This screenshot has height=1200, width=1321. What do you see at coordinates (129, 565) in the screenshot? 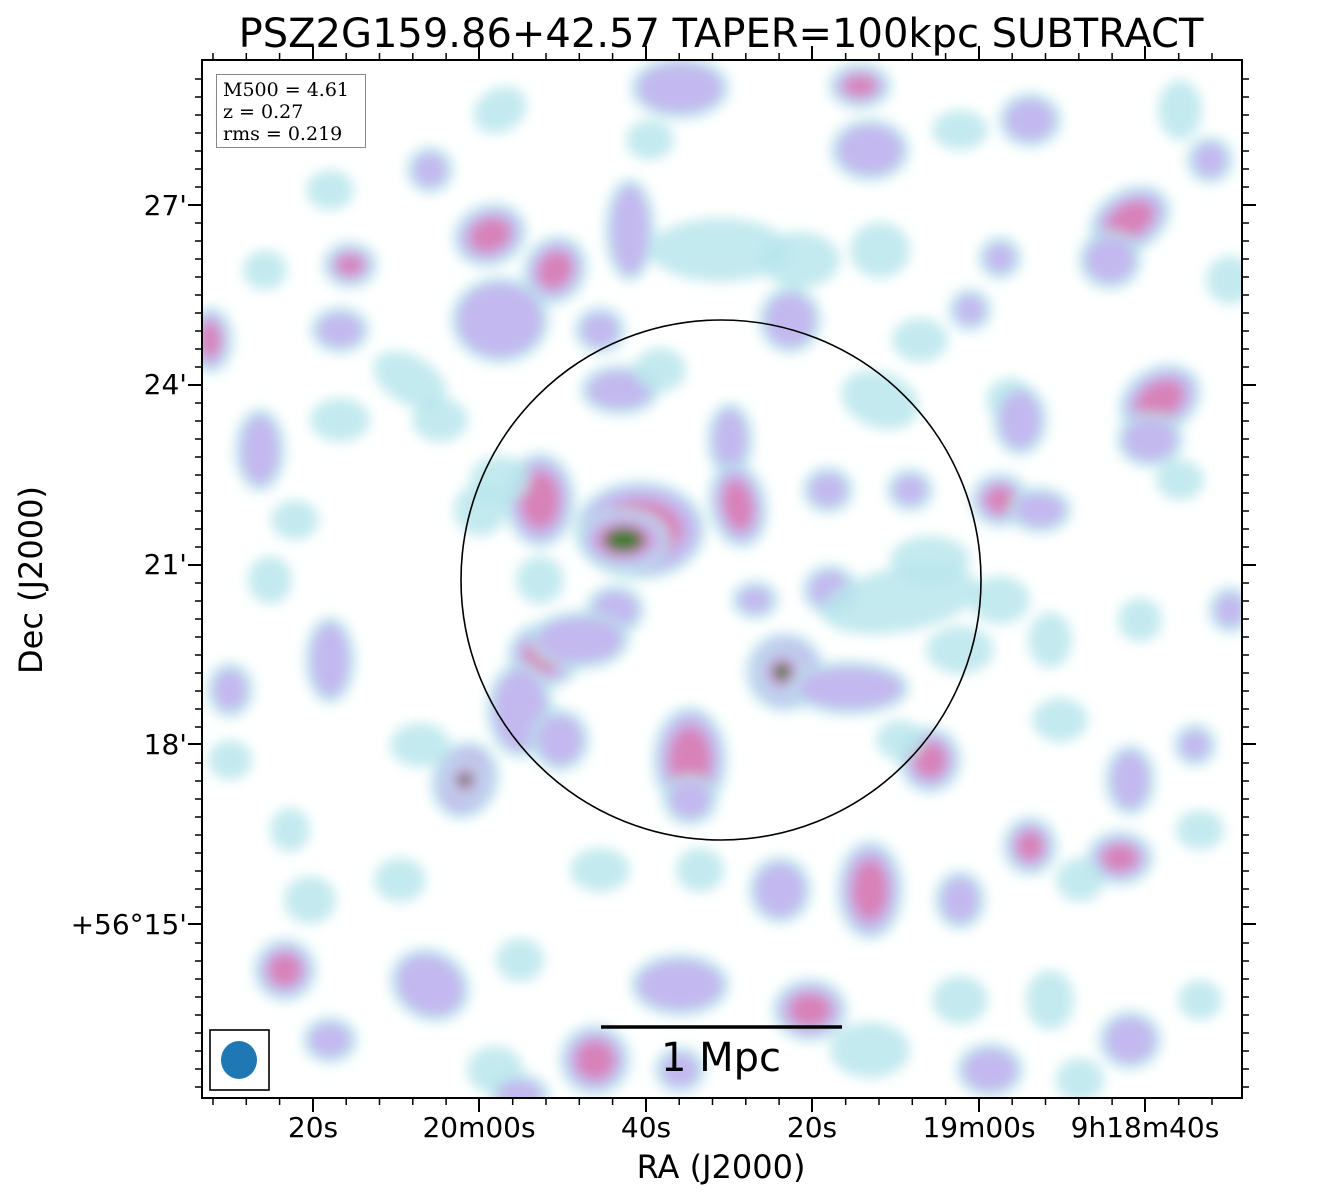
I see `y-tick-labels: 27' 24' 21' 18' +56°15'` at bounding box center [129, 565].